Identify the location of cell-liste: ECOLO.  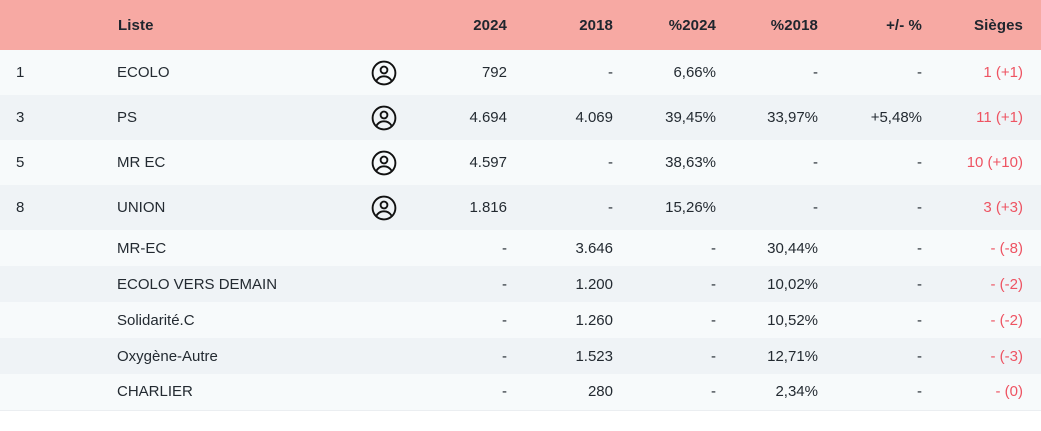
(236, 72).